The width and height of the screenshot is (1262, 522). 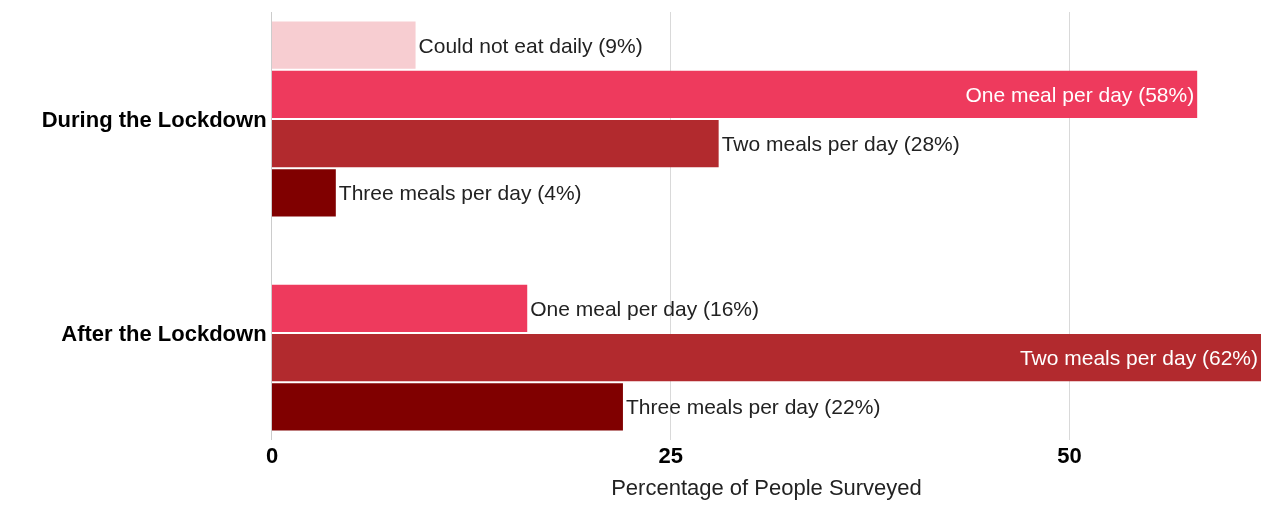 What do you see at coordinates (671, 455) in the screenshot?
I see `x-tick-label: 25` at bounding box center [671, 455].